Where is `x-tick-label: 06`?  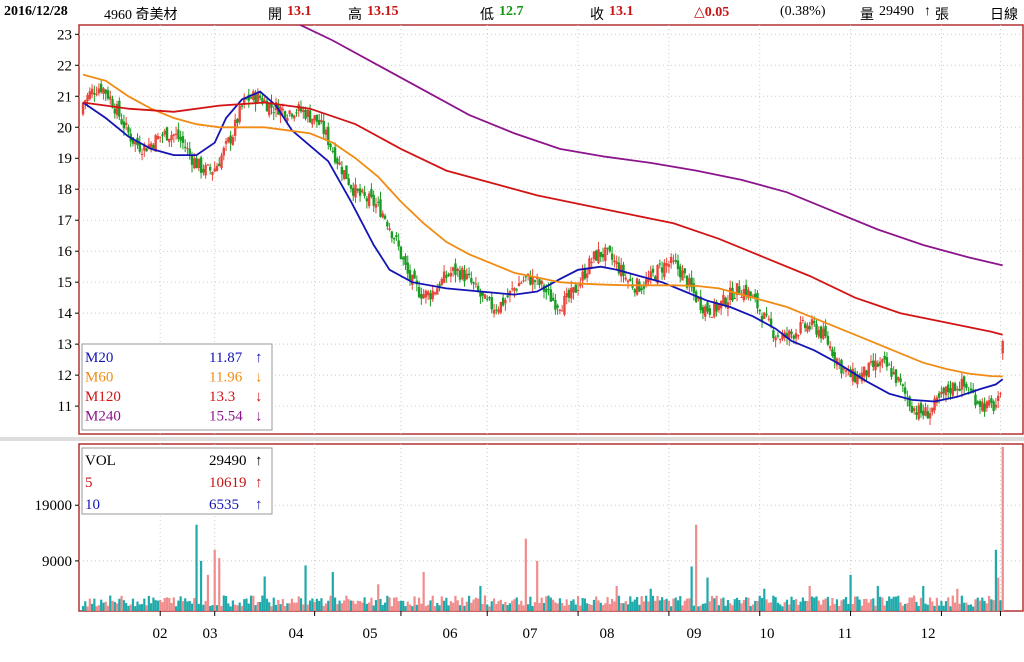
x-tick-label: 06 is located at coordinates (451, 634).